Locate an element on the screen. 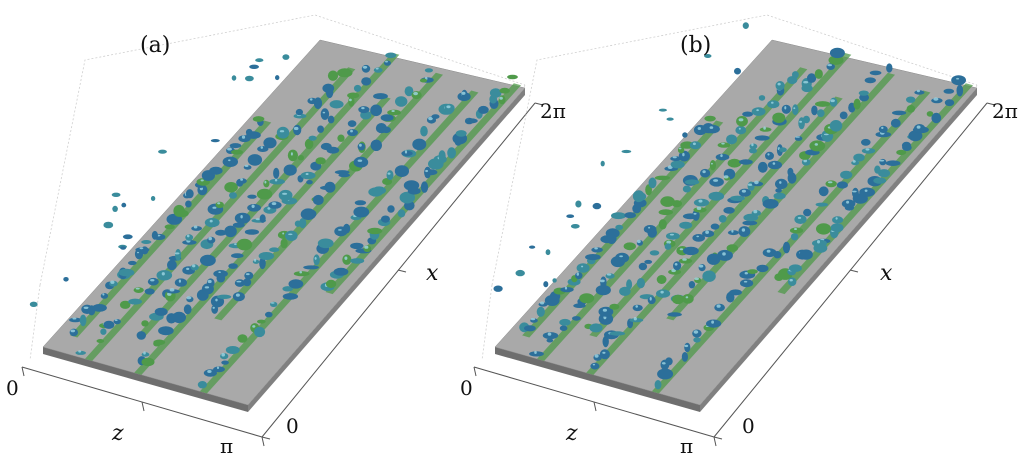  panel-a-z-tick-start: 0 is located at coordinates (12, 388).